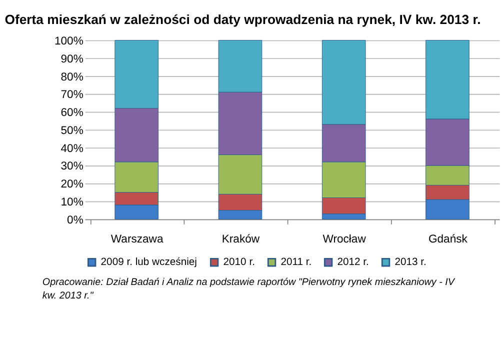 The width and height of the screenshot is (504, 340). What do you see at coordinates (137, 239) in the screenshot?
I see `x-tick-label: Warszawa` at bounding box center [137, 239].